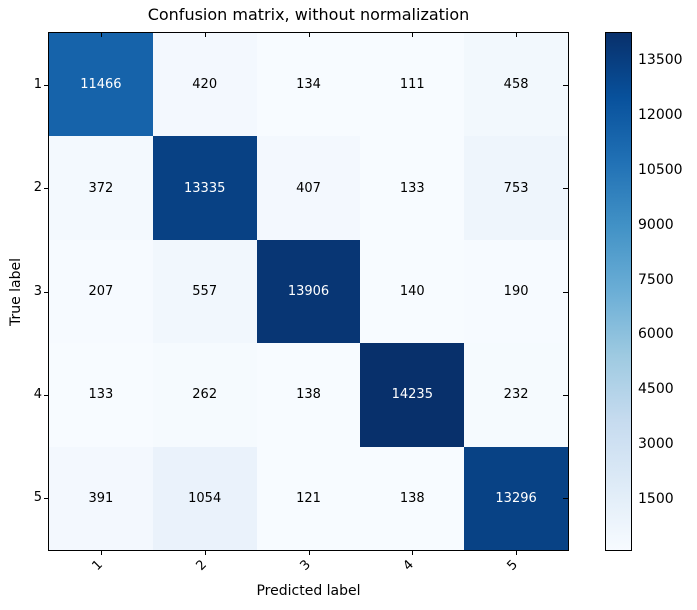 Image resolution: width=697 pixels, height=610 pixels. What do you see at coordinates (660, 59) in the screenshot?
I see `colorbar-tick-label: 13500` at bounding box center [660, 59].